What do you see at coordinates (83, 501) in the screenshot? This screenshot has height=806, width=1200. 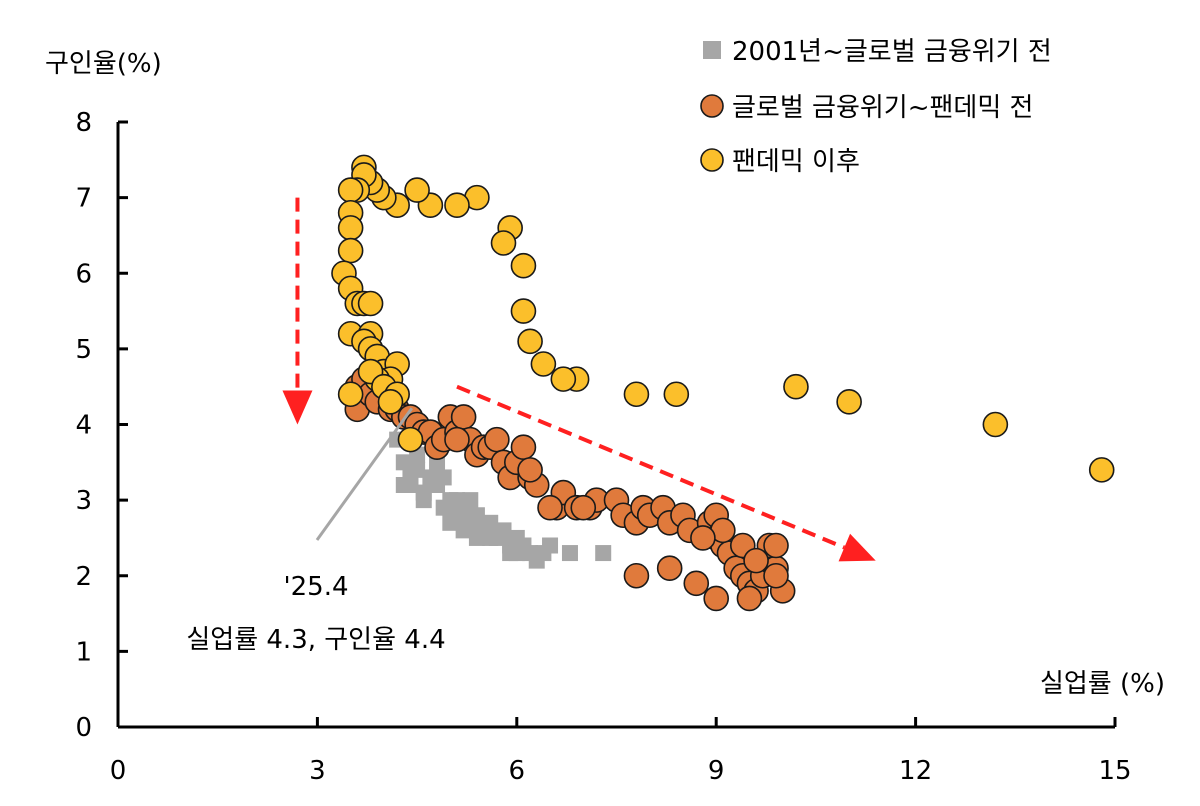 I see `y-tick-label: 3` at bounding box center [83, 501].